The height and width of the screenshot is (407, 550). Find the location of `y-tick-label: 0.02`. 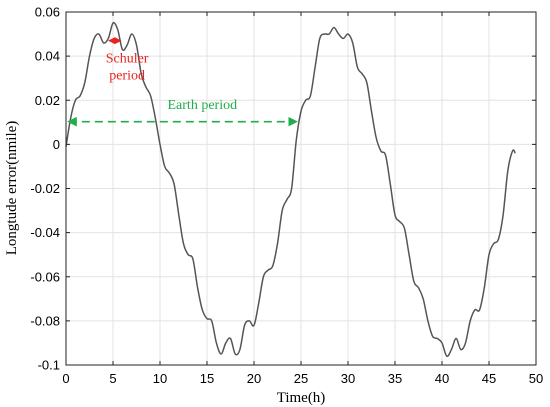

y-tick-label: 0.02 is located at coordinates (47, 100).